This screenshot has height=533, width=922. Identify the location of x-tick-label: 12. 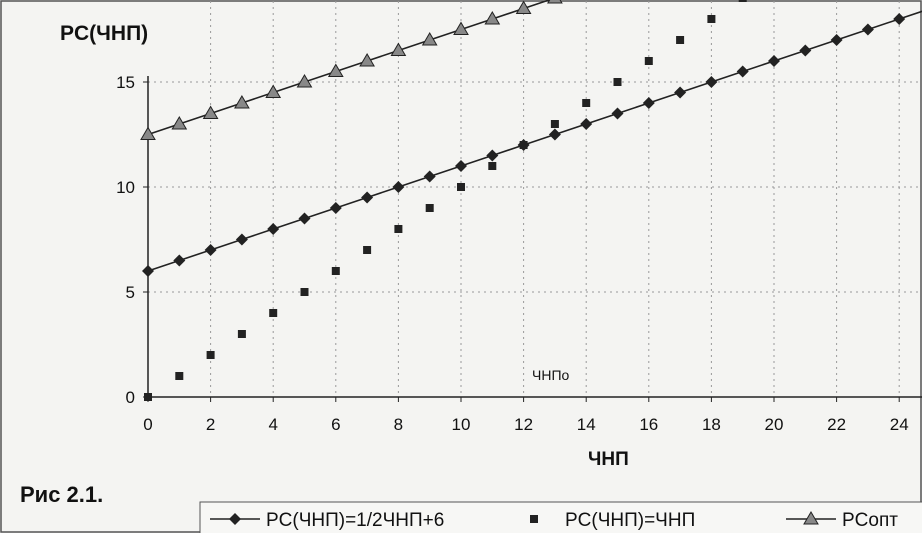
(523, 424).